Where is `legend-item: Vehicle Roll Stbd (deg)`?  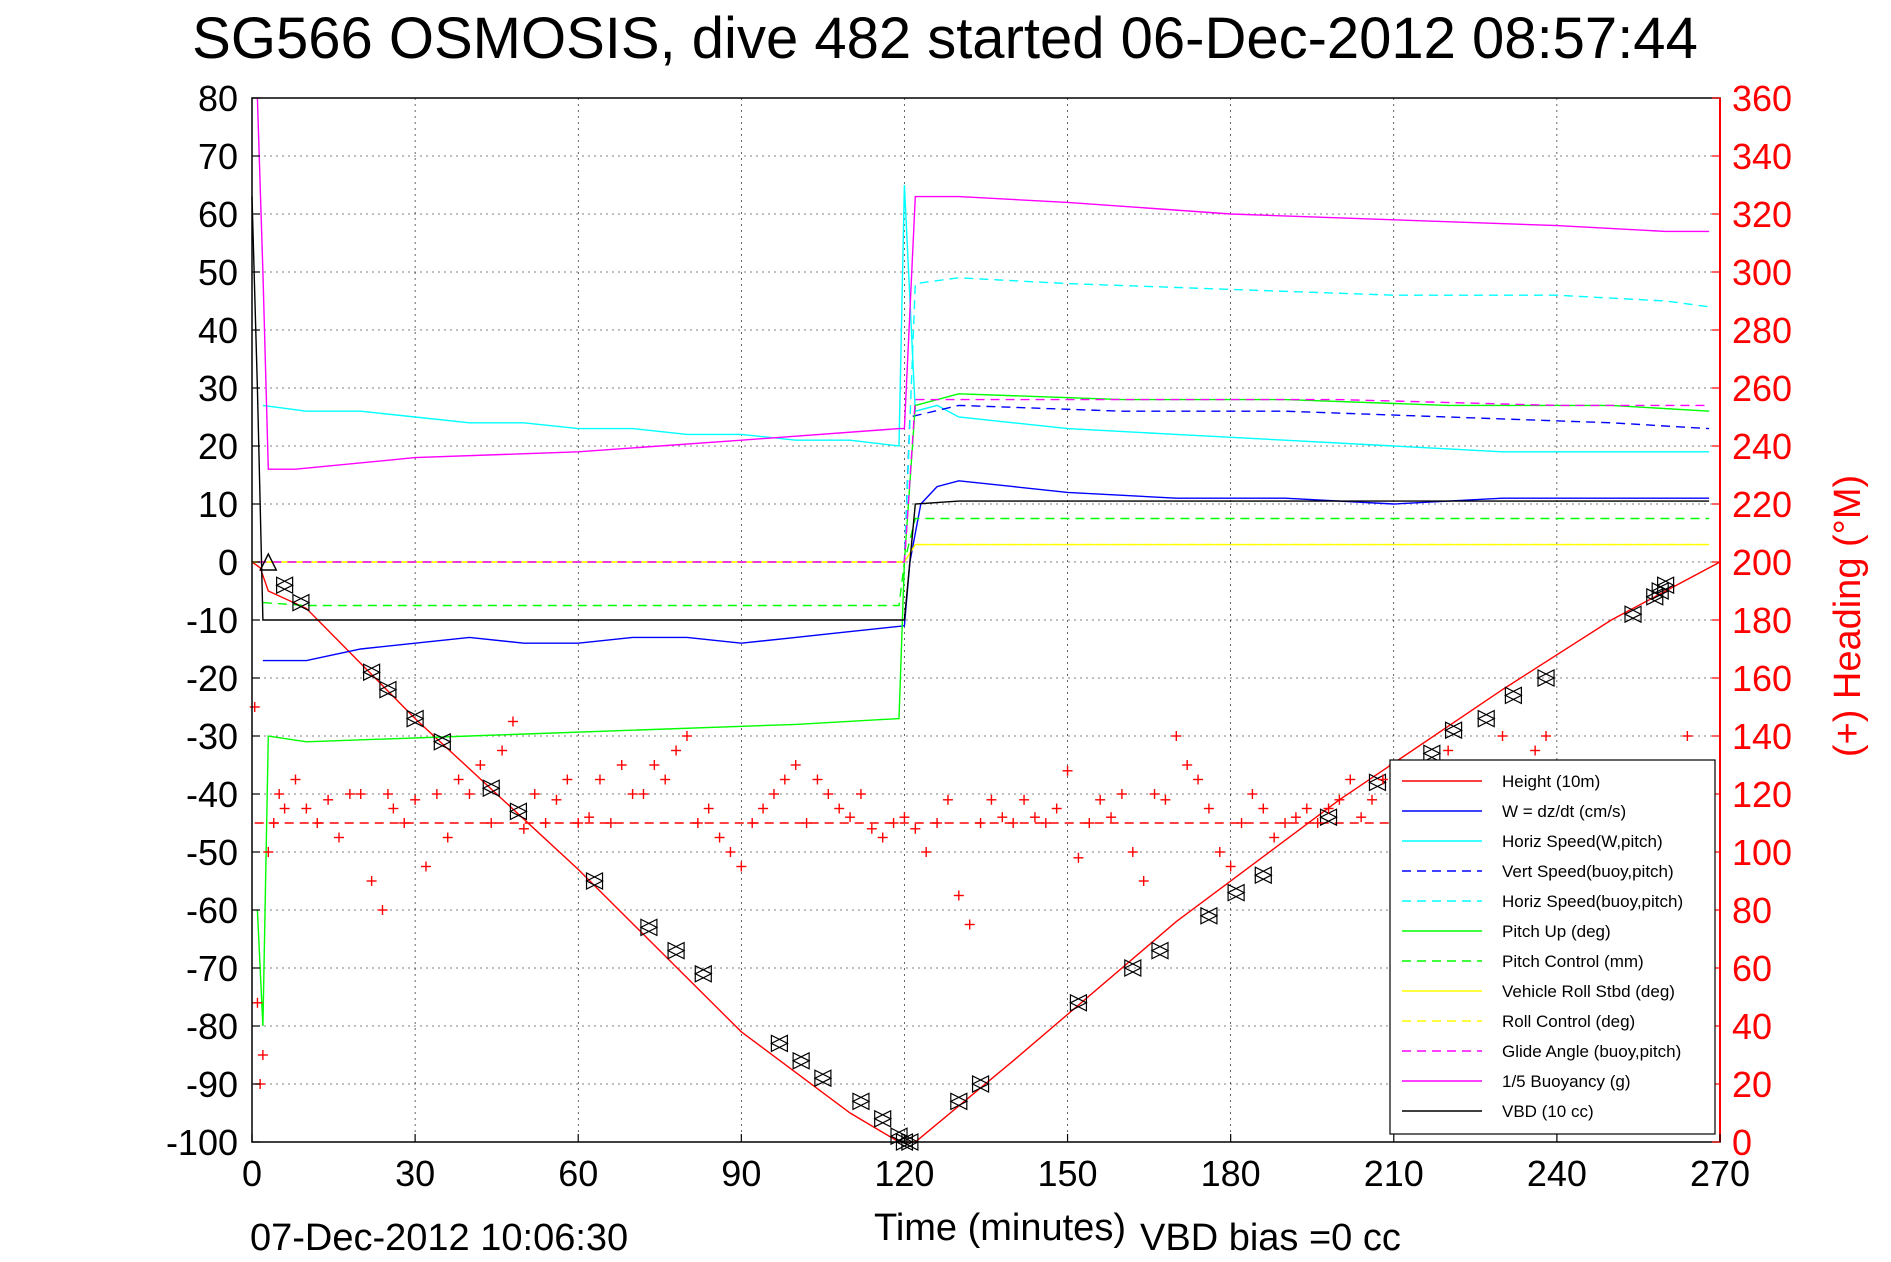
legend-item: Vehicle Roll Stbd (deg) is located at coordinates (1538, 991).